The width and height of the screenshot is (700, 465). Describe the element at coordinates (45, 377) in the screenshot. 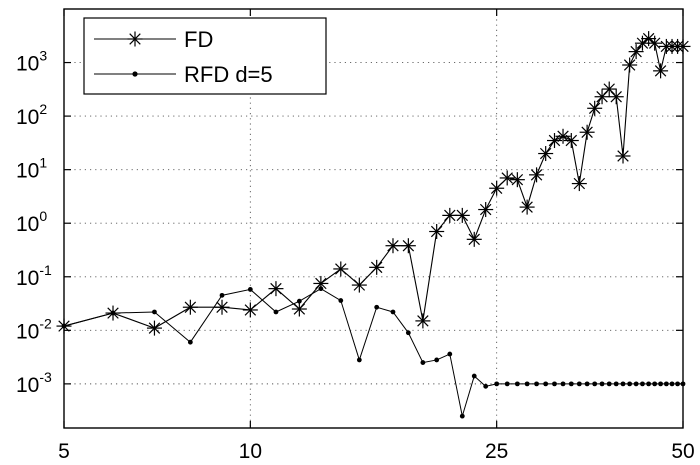

I see `y-tick-exponent: -3` at that location.